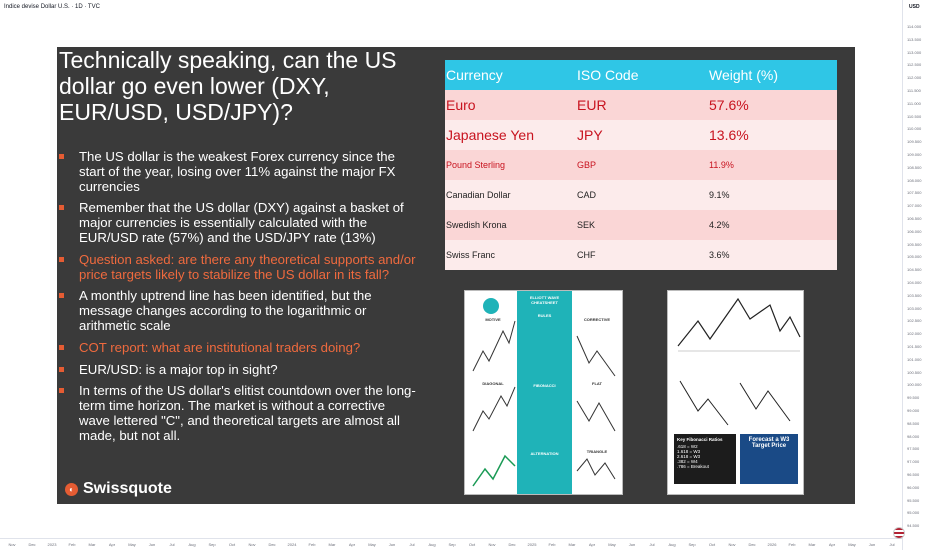 The height and width of the screenshot is (551, 932). I want to click on price-tick: 102.000, so click(914, 334).